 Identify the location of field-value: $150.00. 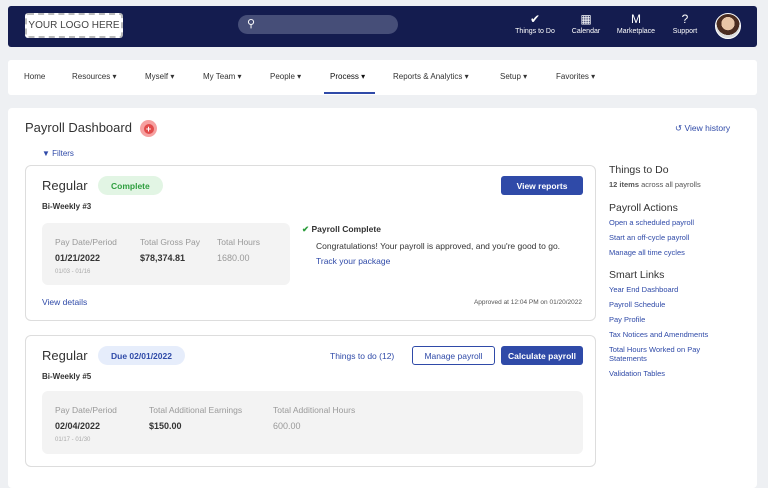
(165, 426).